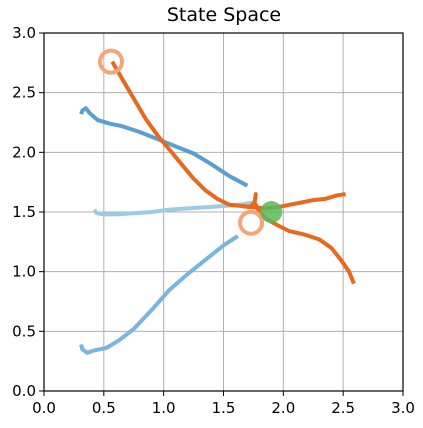  Describe the element at coordinates (24, 331) in the screenshot. I see `y-tick-label: 0.5` at that location.